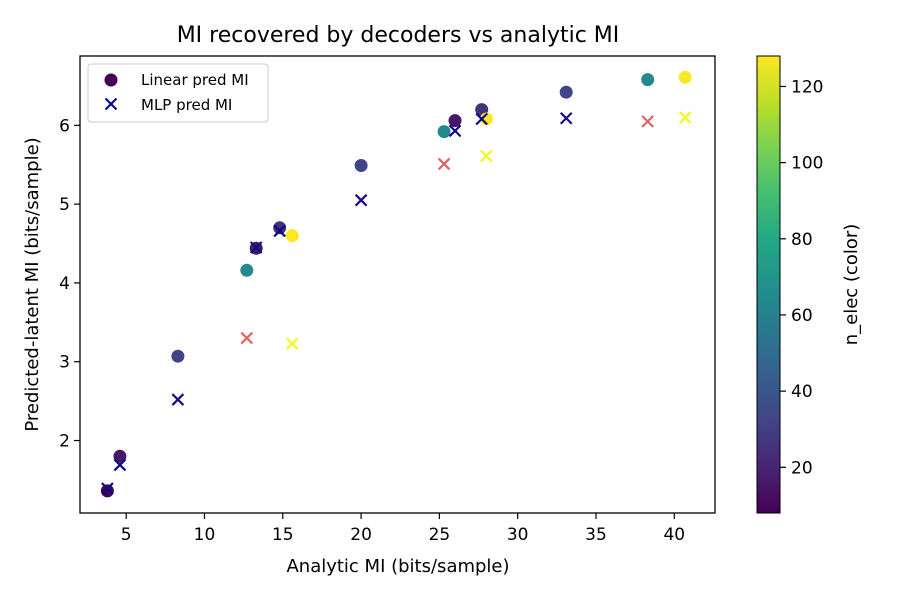 This screenshot has width=900, height=600. I want to click on legend: Linear pred MI MLP pred MI, so click(178, 93).